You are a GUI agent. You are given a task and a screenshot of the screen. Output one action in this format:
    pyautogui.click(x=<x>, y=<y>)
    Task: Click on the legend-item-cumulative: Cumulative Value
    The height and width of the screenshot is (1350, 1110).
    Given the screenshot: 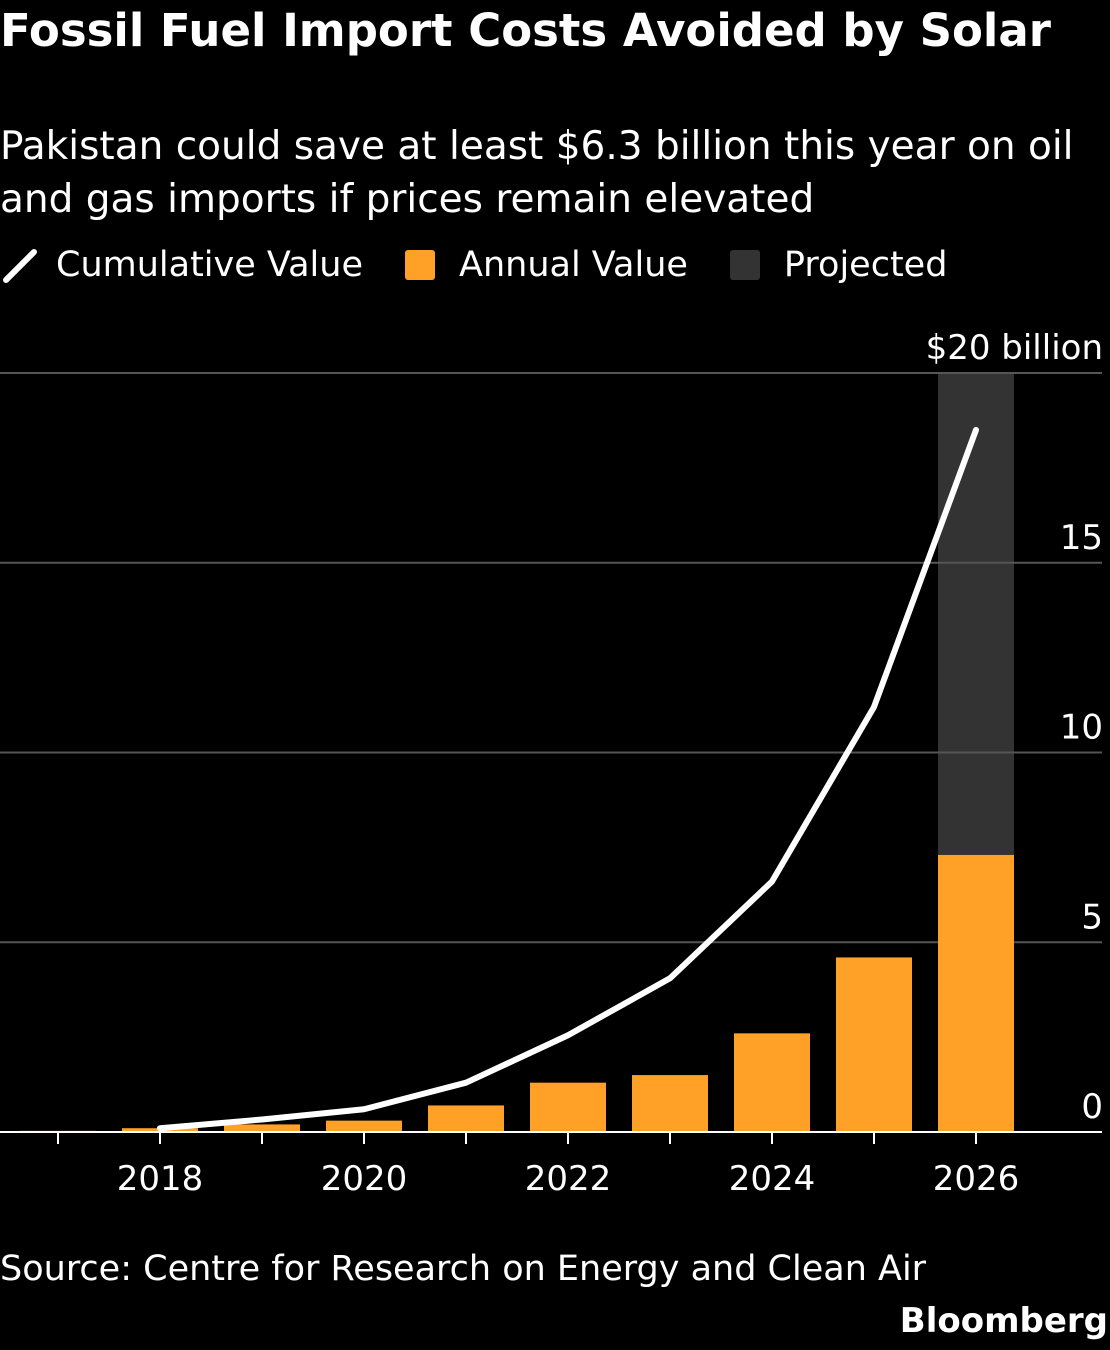 What is the action you would take?
    pyautogui.click(x=181, y=265)
    